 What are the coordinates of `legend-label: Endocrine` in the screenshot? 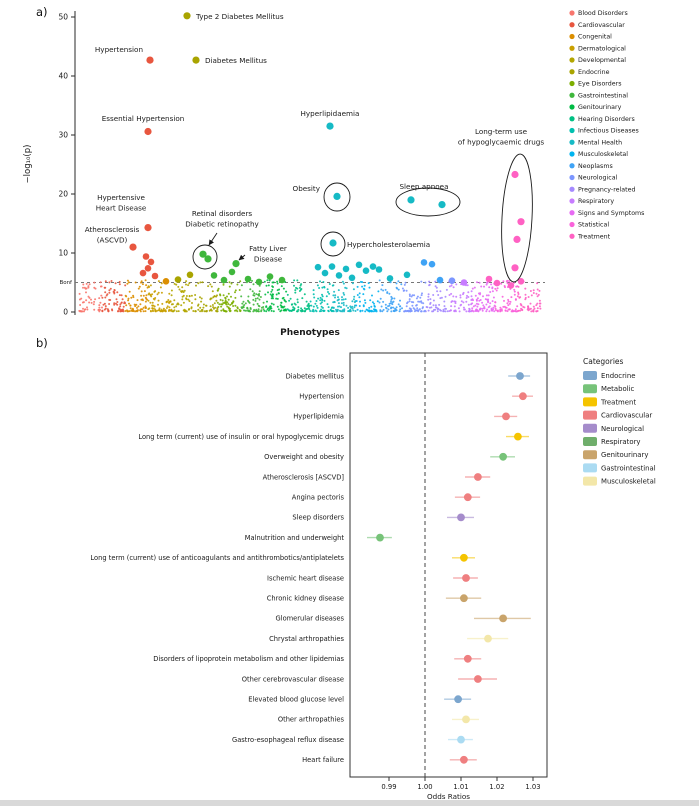 It's located at (618, 376).